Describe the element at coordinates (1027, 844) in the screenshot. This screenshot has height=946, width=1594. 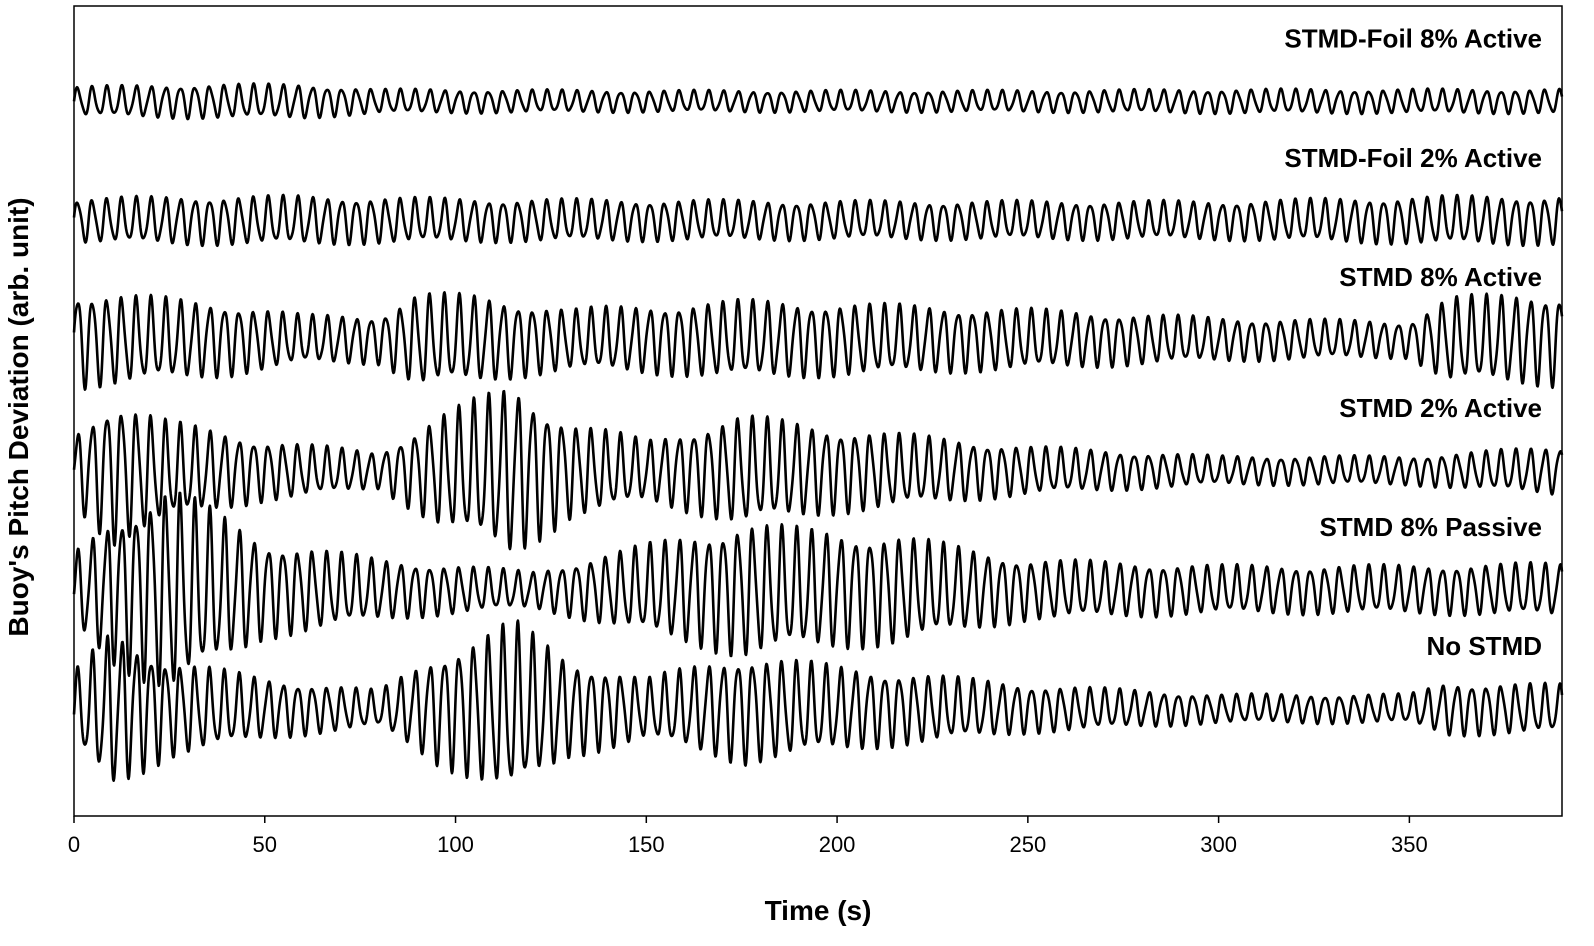
I see `x-tick-label: 250` at that location.